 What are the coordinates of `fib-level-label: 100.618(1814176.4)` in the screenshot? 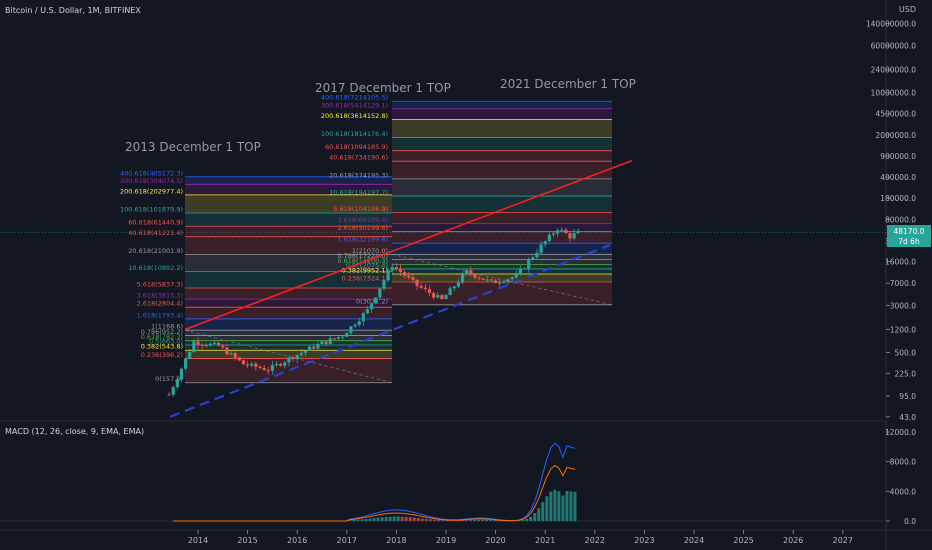 It's located at (354, 134).